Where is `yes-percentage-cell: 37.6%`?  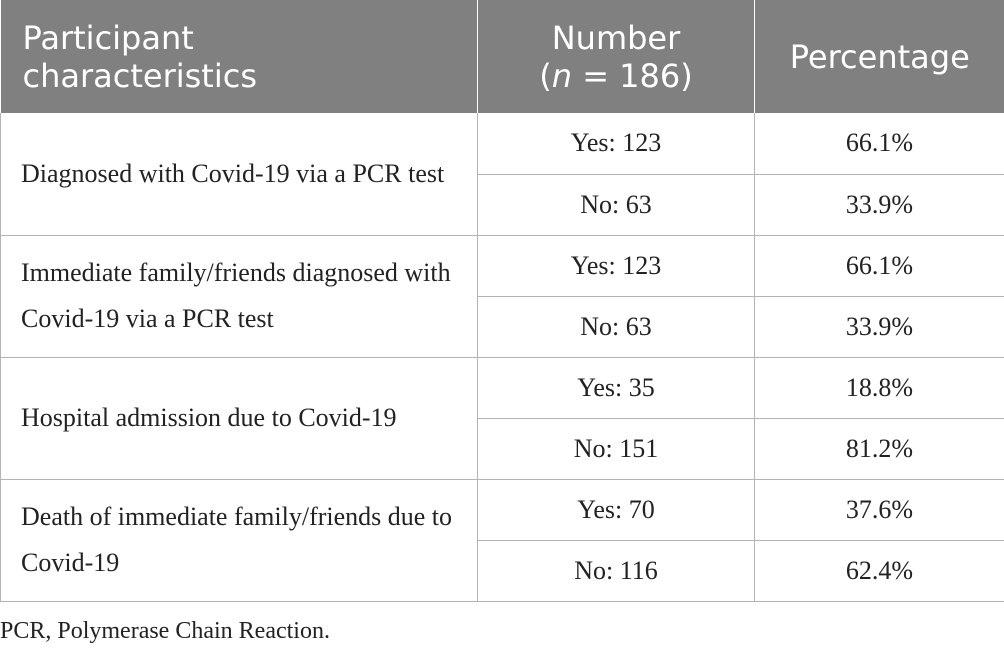
yes-percentage-cell: 37.6% is located at coordinates (879, 509).